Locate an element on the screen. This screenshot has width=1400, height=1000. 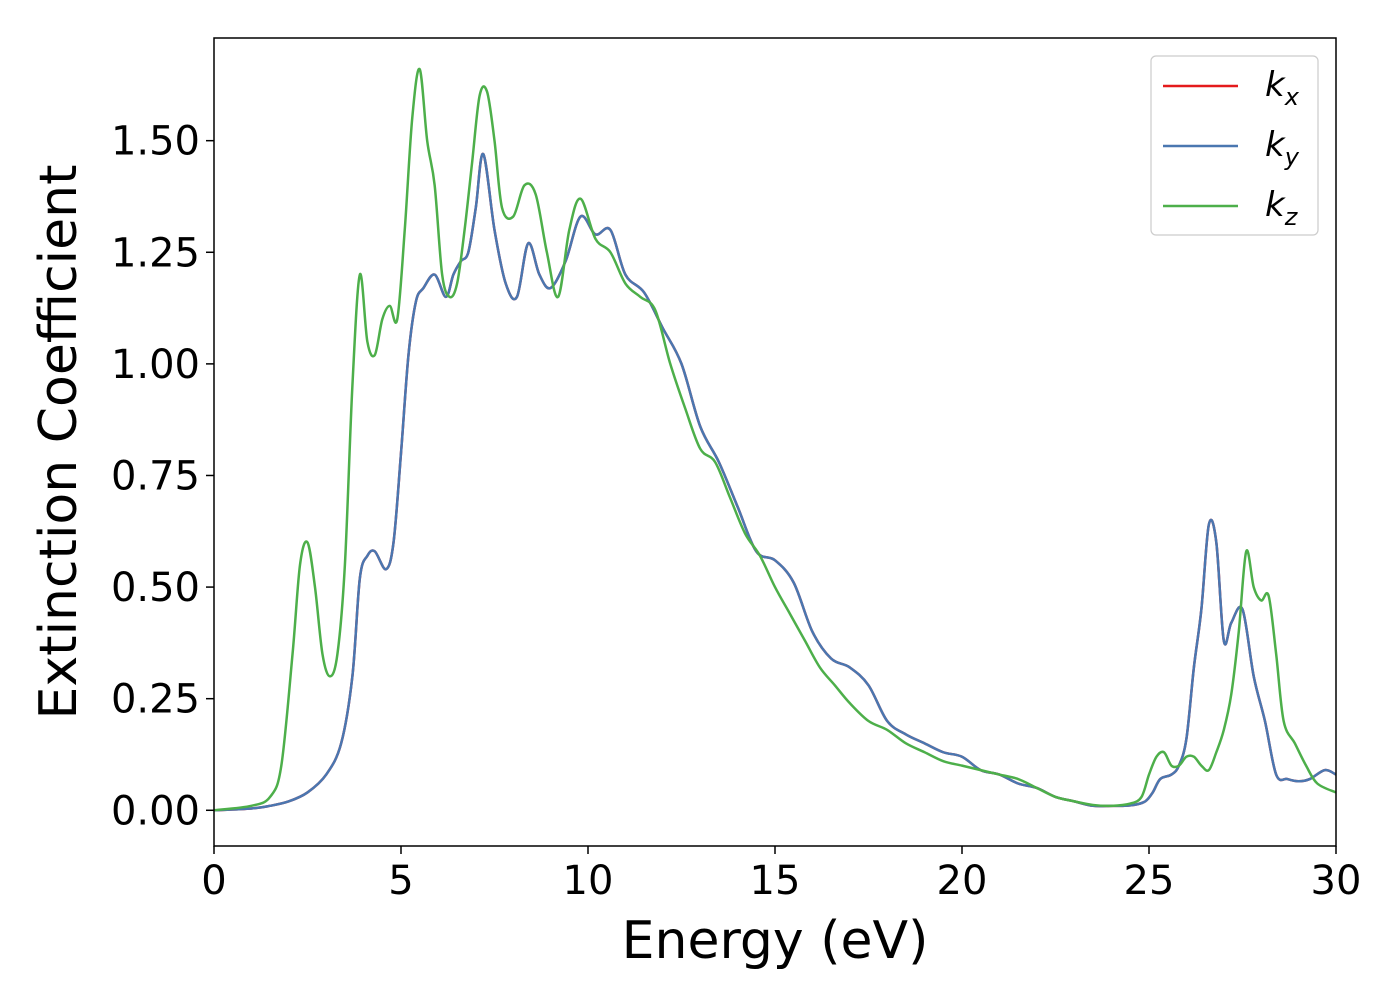
legend-label-kx: kx is located at coordinates (1282, 88).